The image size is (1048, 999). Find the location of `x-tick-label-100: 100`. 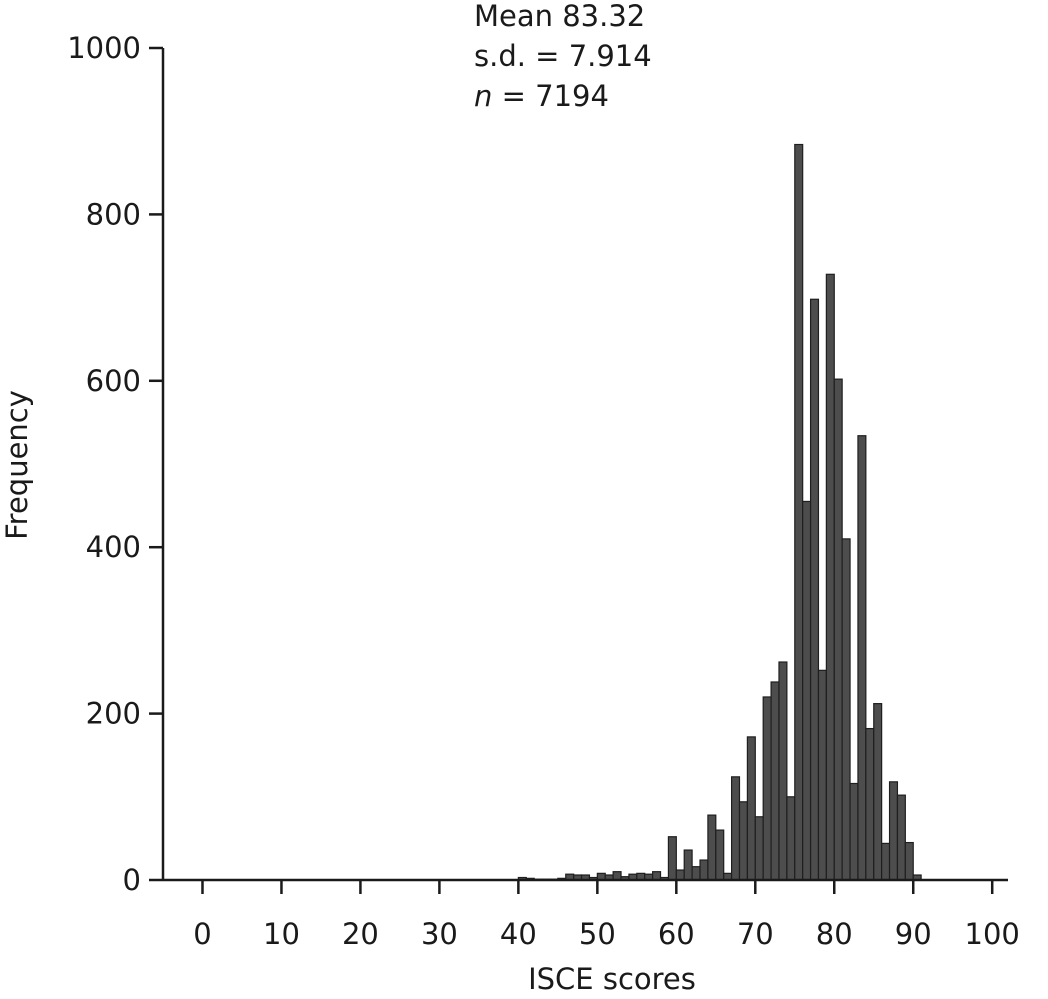

x-tick-label-100: 100 is located at coordinates (992, 934).